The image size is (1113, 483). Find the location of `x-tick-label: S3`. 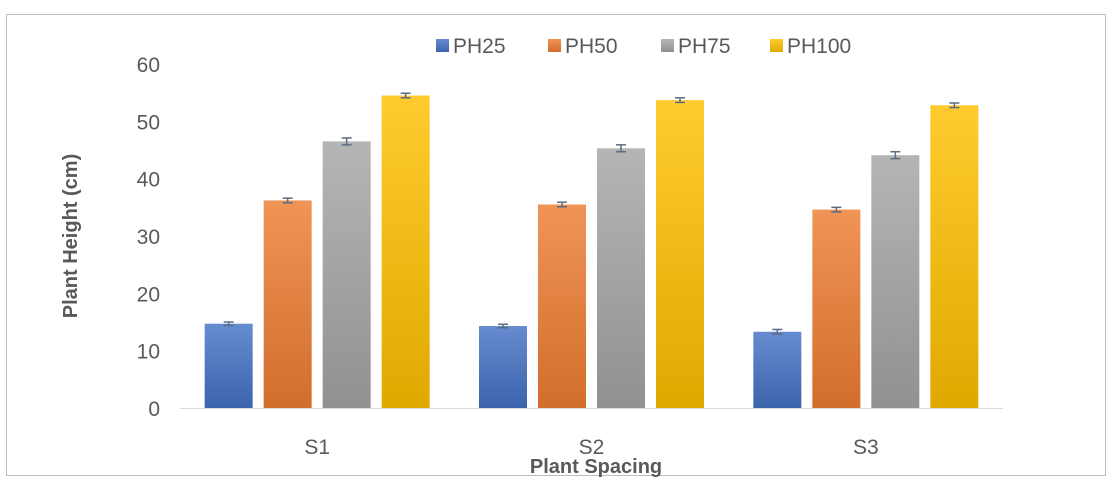

x-tick-label: S3 is located at coordinates (866, 447).